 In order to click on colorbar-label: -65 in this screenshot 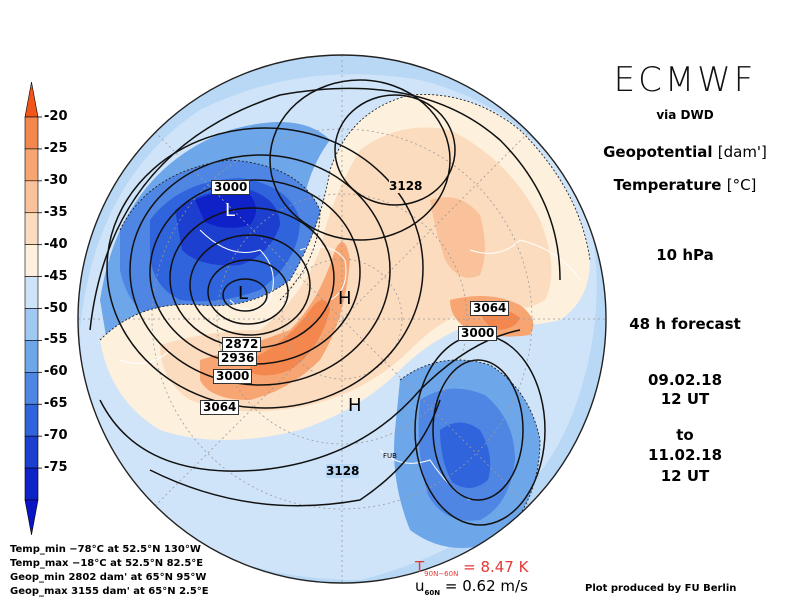, I will do `click(56, 404)`.